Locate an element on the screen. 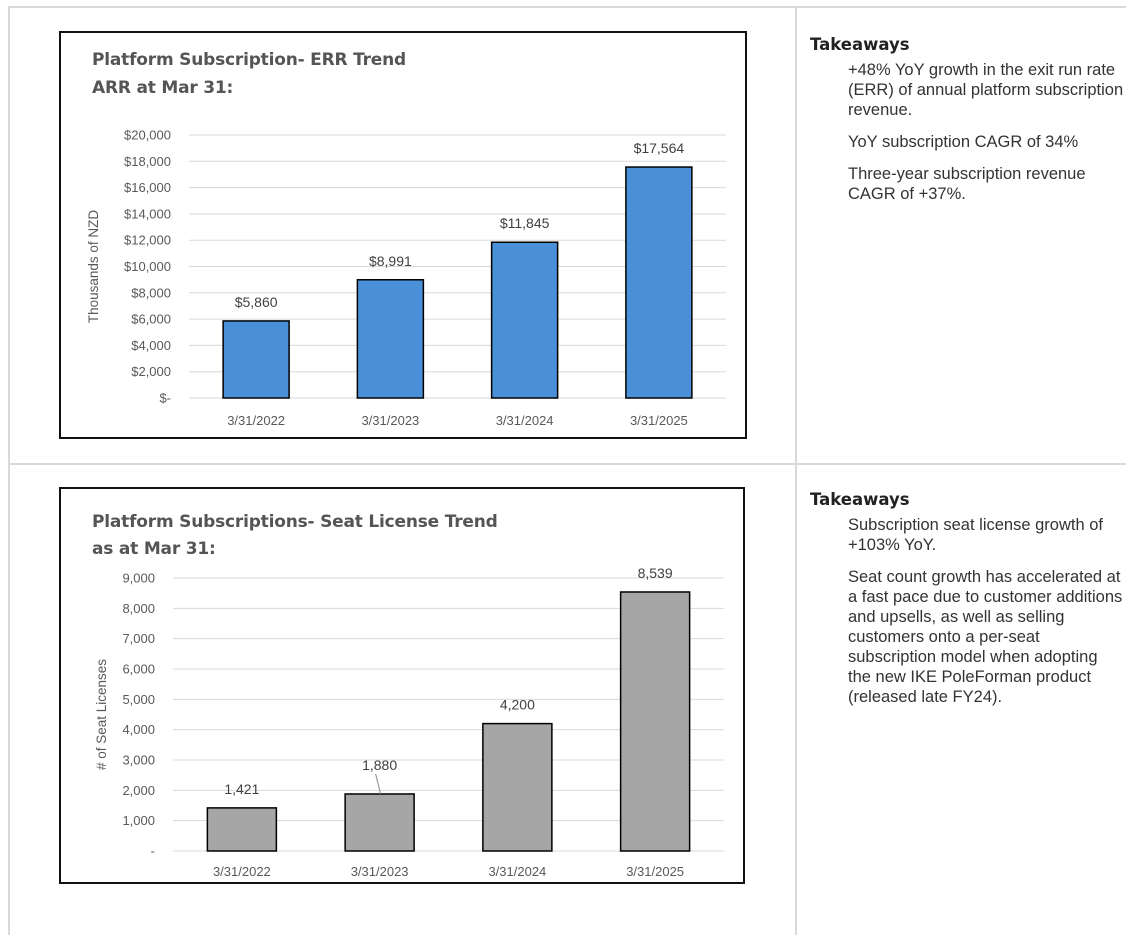 This screenshot has height=935, width=1126. y-axis-label: # of Seat Licenses is located at coordinates (101, 714).